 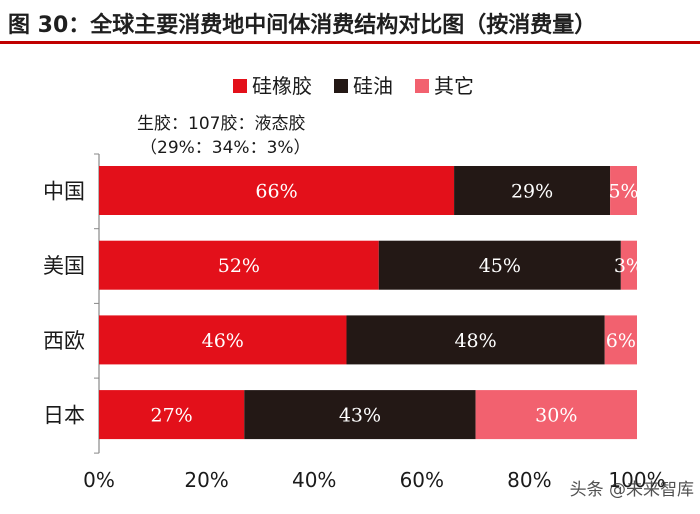 I want to click on x-tick-label-0: 0%, so click(x=99, y=480).